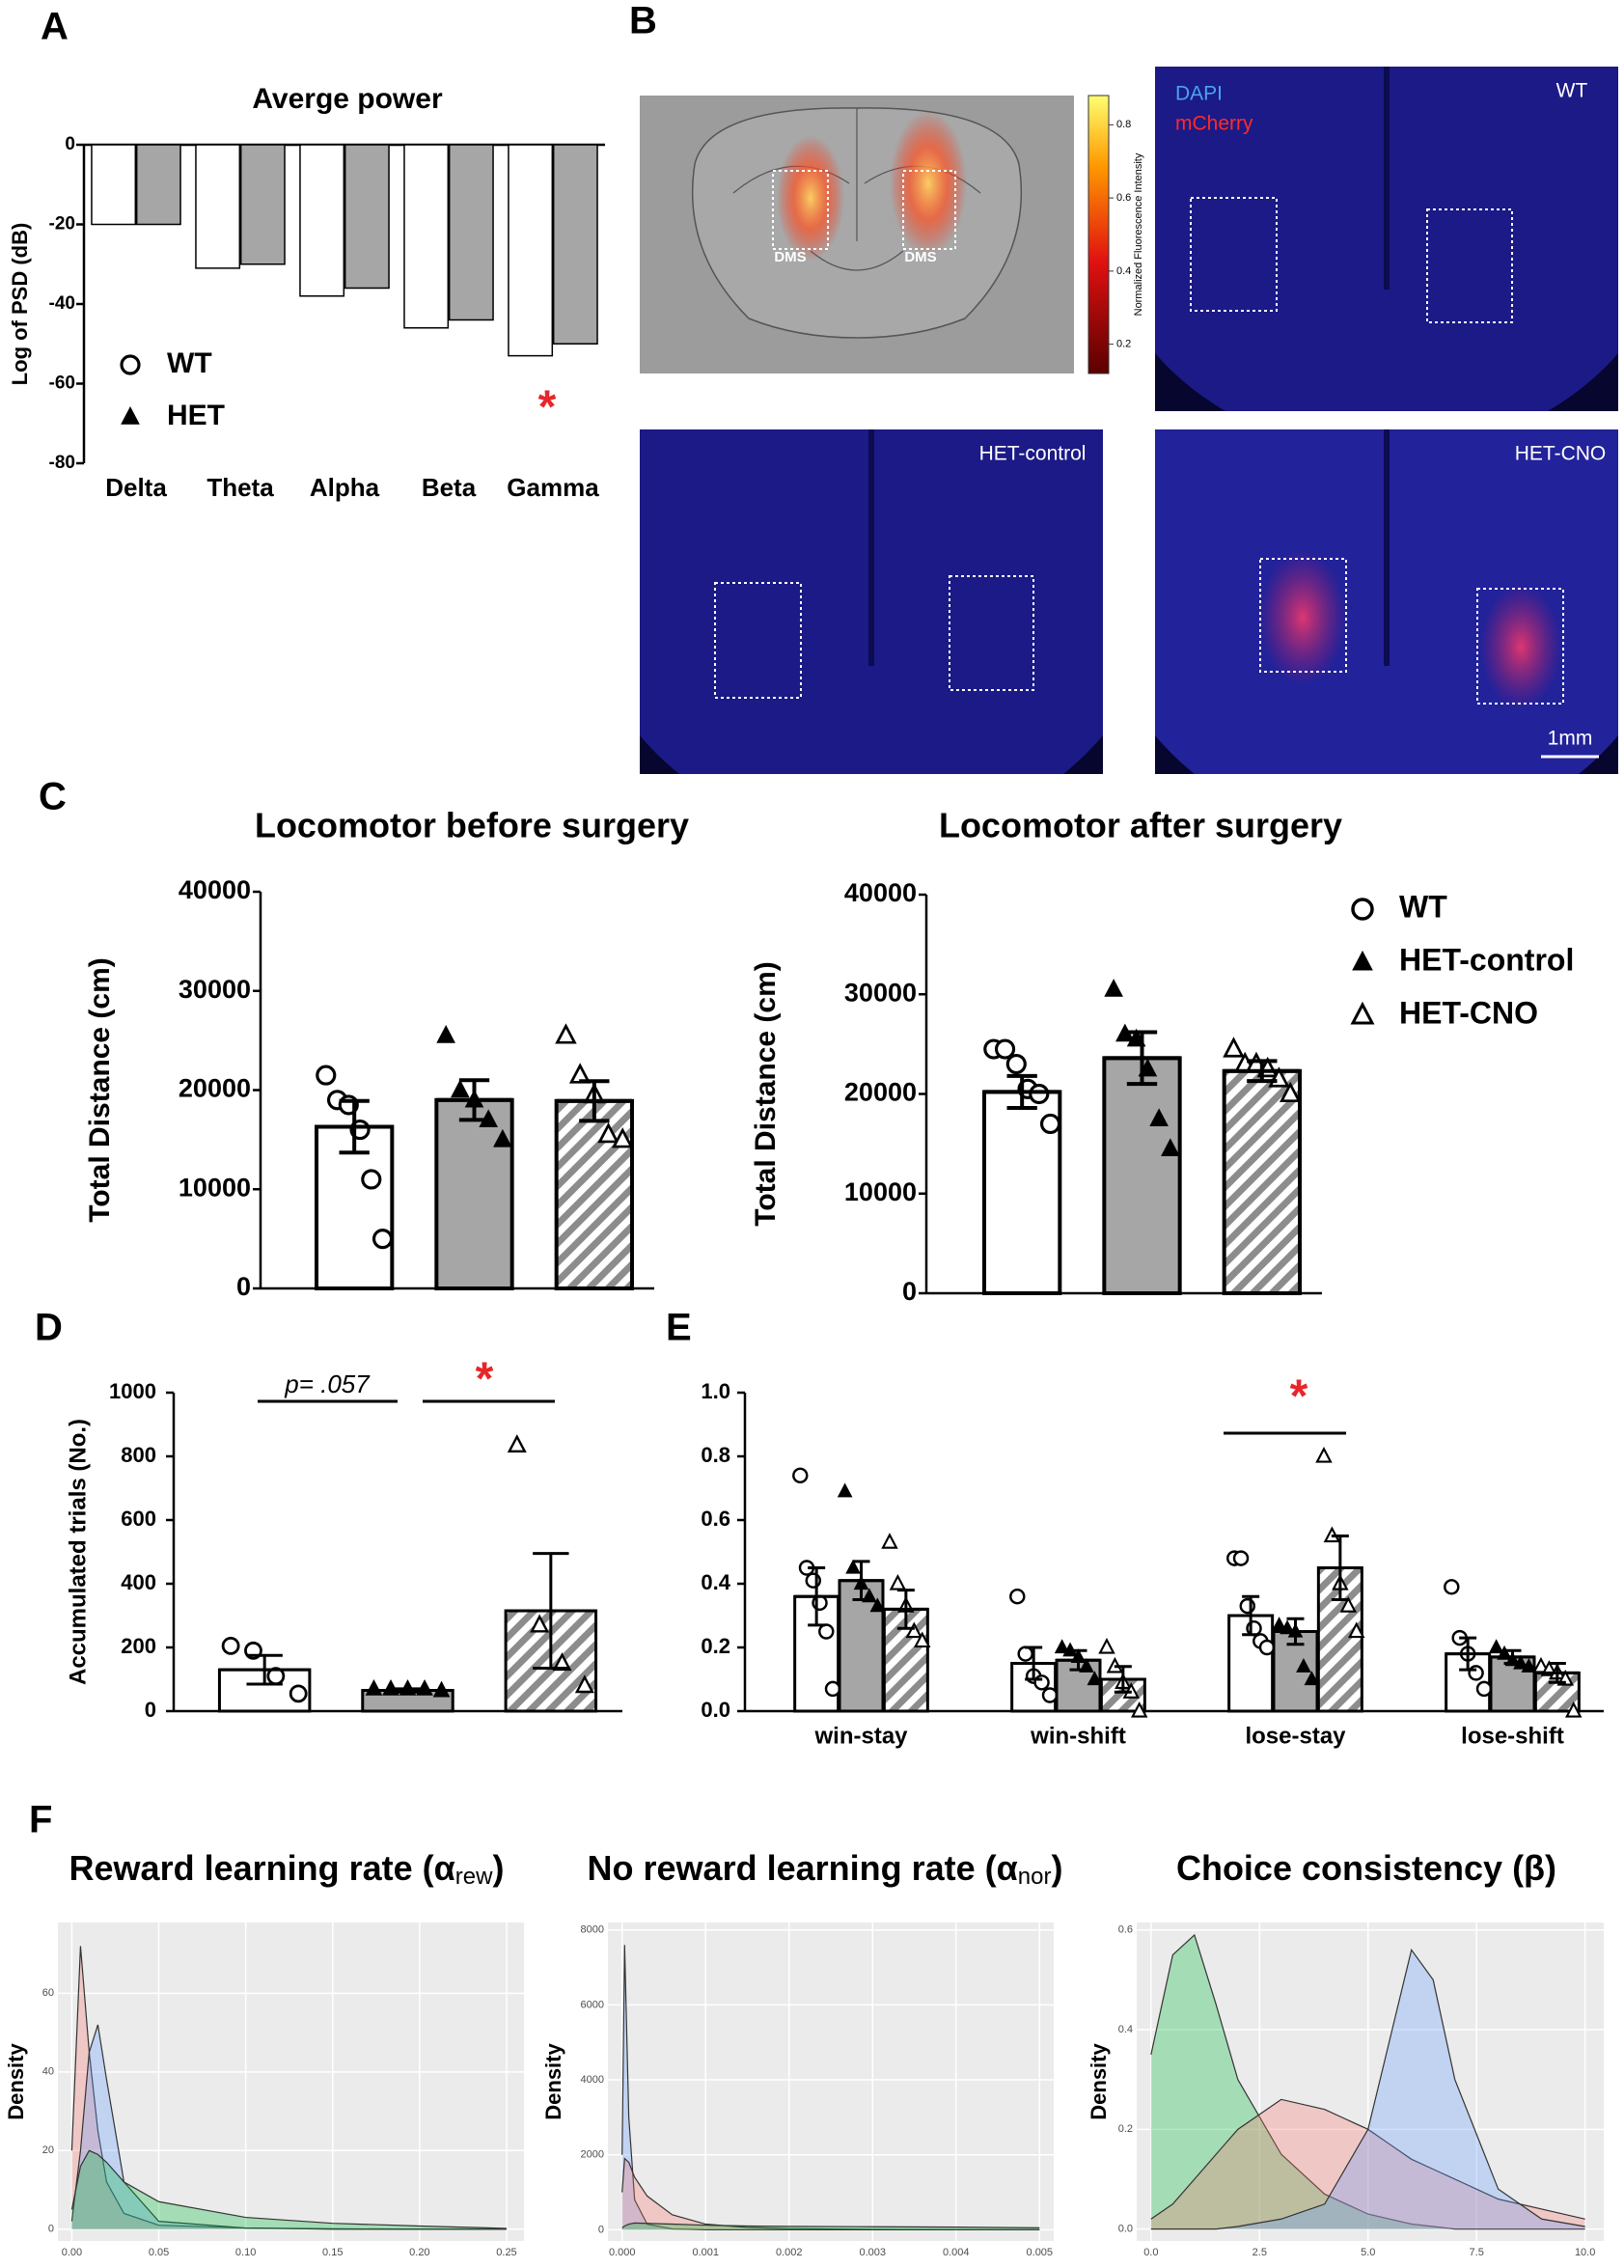 This screenshot has height=2268, width=1624. Describe the element at coordinates (16, 2081) in the screenshot. I see `y-axis-label: Density` at that location.